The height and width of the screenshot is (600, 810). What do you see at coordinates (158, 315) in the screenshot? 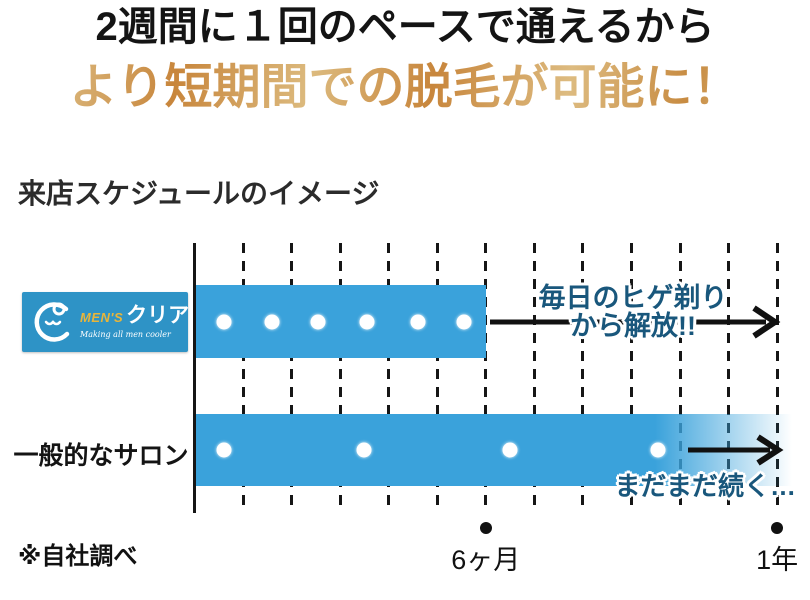
I see `logo-clear-text: クリア` at bounding box center [158, 315].